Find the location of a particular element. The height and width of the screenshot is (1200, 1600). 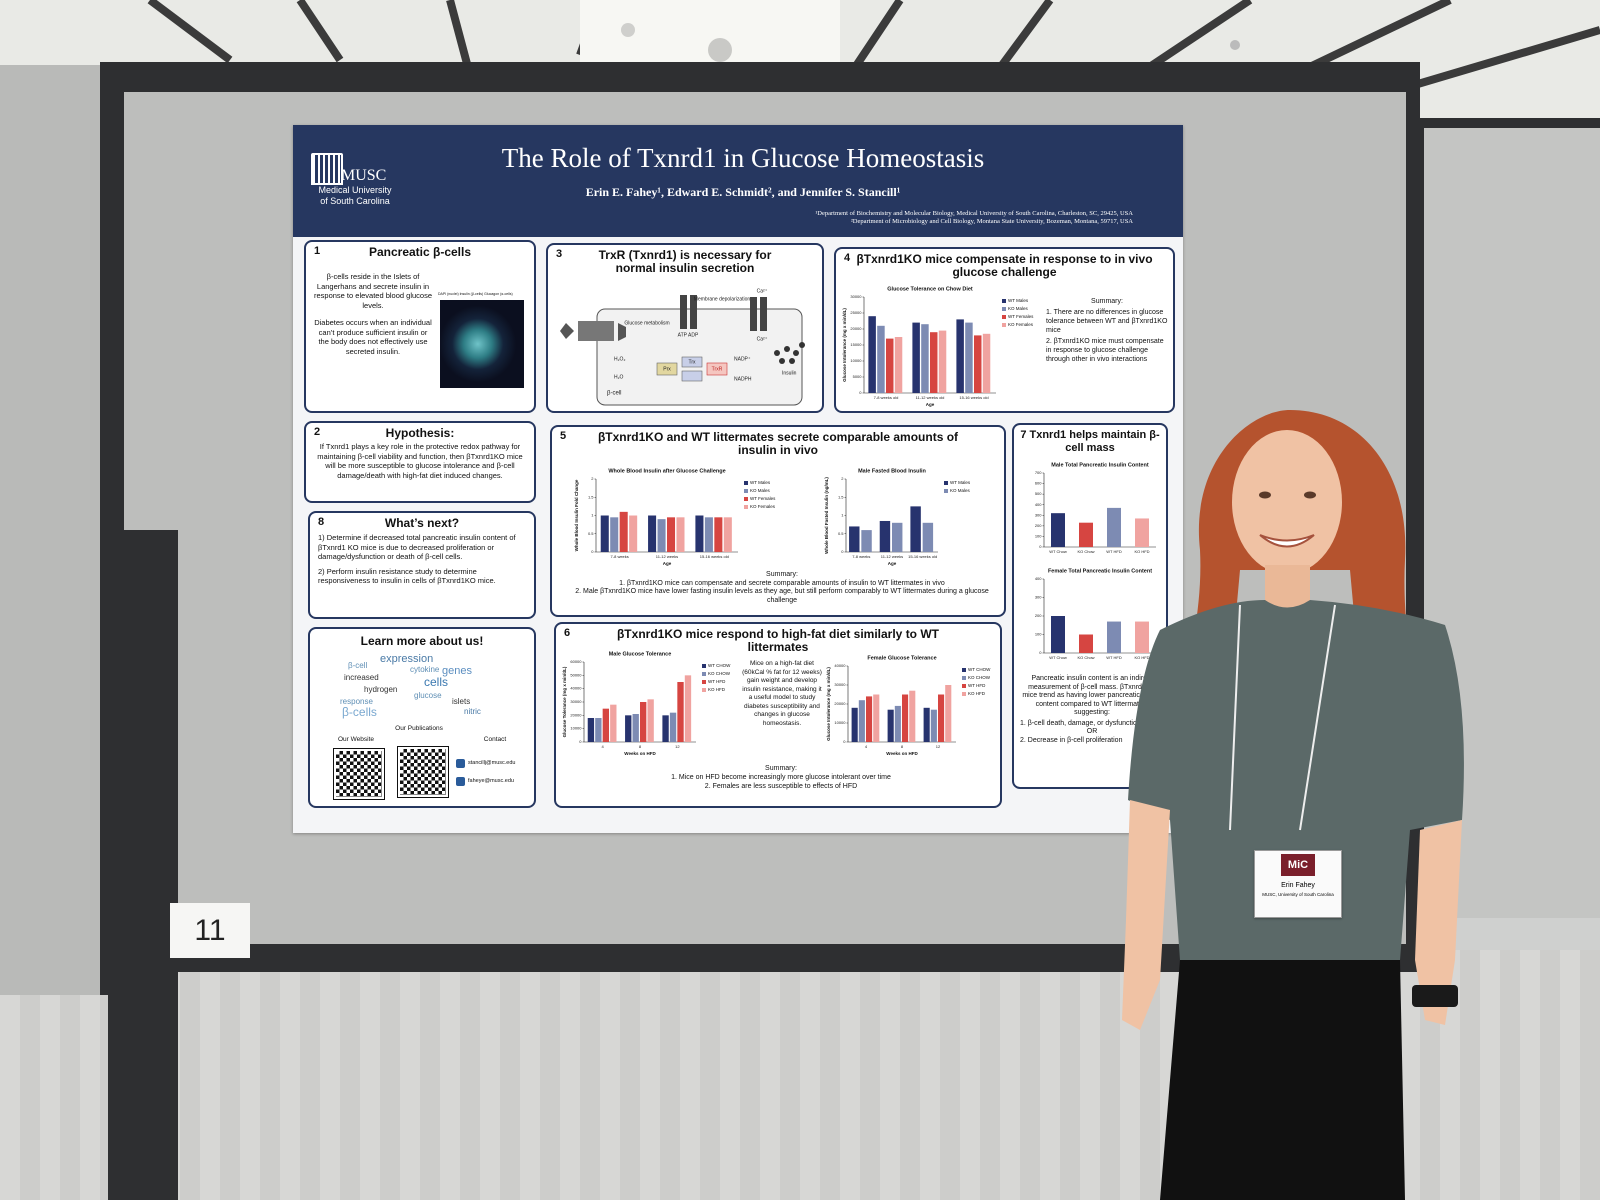

diagram-label: NADPH is located at coordinates (743, 379).